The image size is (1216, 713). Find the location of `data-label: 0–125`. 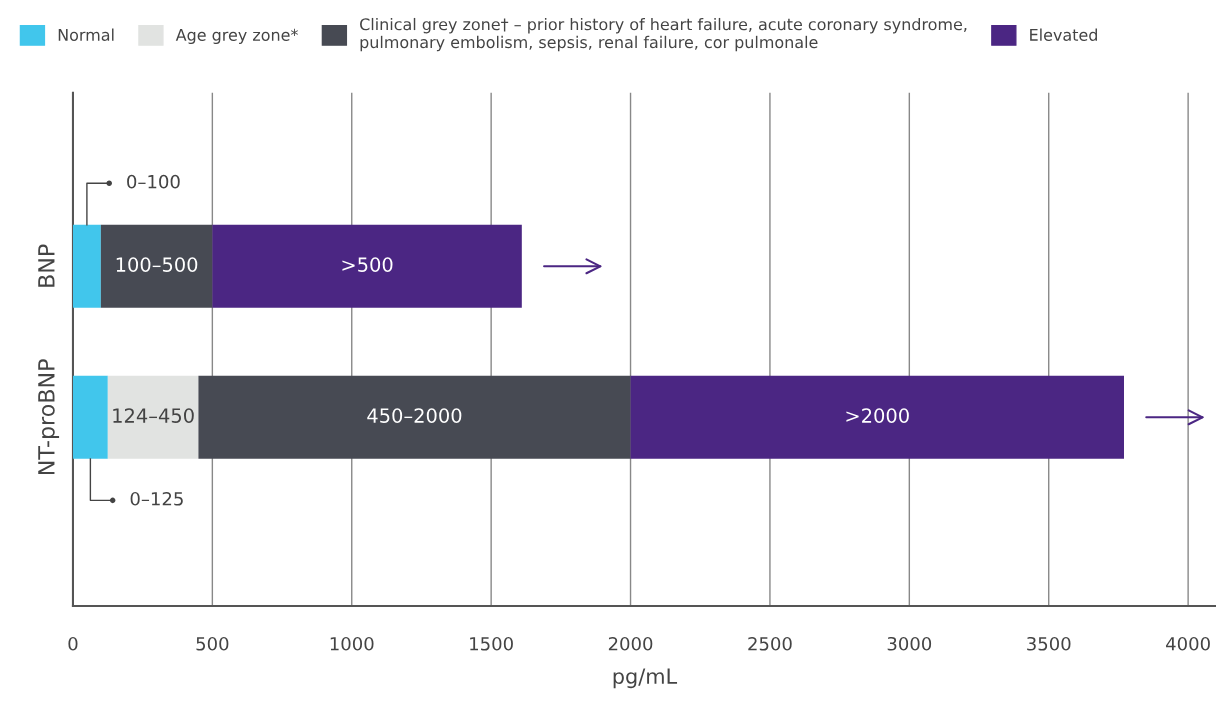

data-label: 0–125 is located at coordinates (156, 498).